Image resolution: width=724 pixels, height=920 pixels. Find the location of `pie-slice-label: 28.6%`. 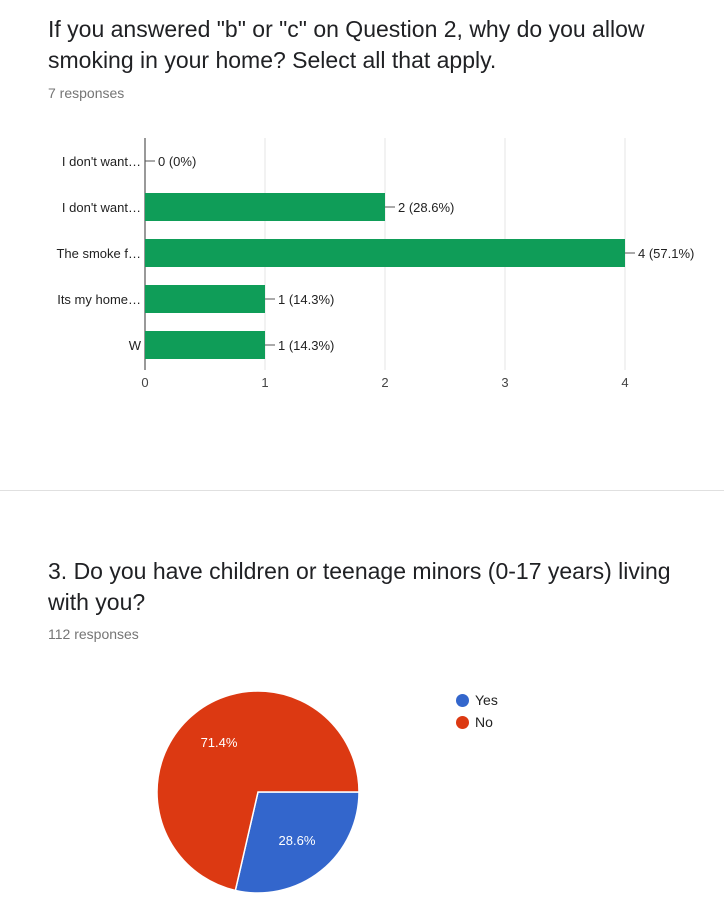

pie-slice-label: 28.6% is located at coordinates (297, 840).